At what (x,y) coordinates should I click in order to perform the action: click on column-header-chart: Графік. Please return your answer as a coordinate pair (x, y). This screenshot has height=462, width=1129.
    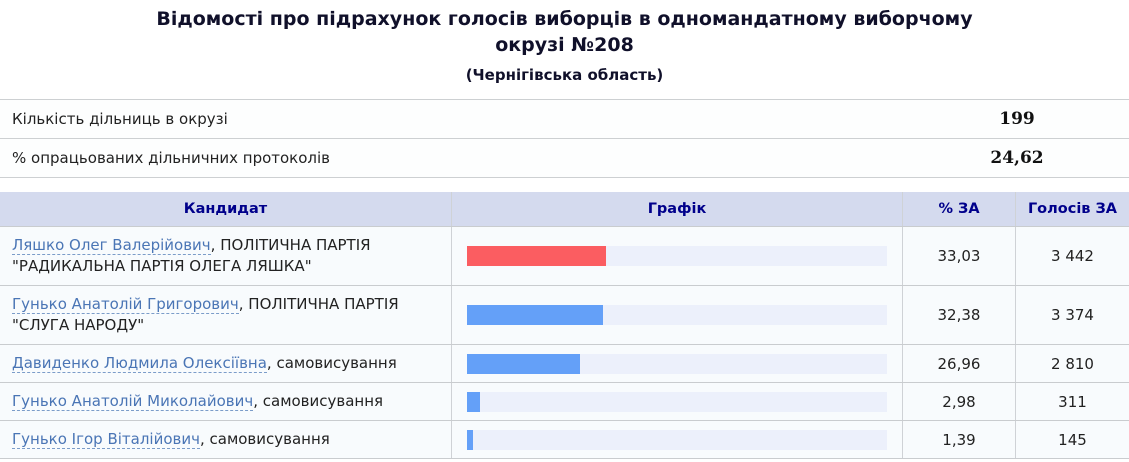
    Looking at the image, I should click on (677, 209).